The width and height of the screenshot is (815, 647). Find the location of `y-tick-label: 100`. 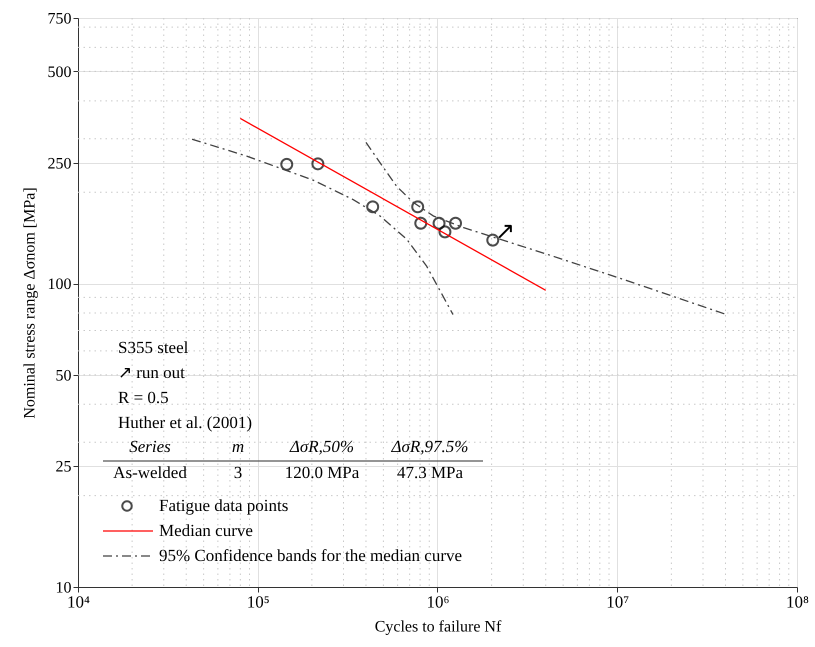

y-tick-label: 100 is located at coordinates (60, 285).